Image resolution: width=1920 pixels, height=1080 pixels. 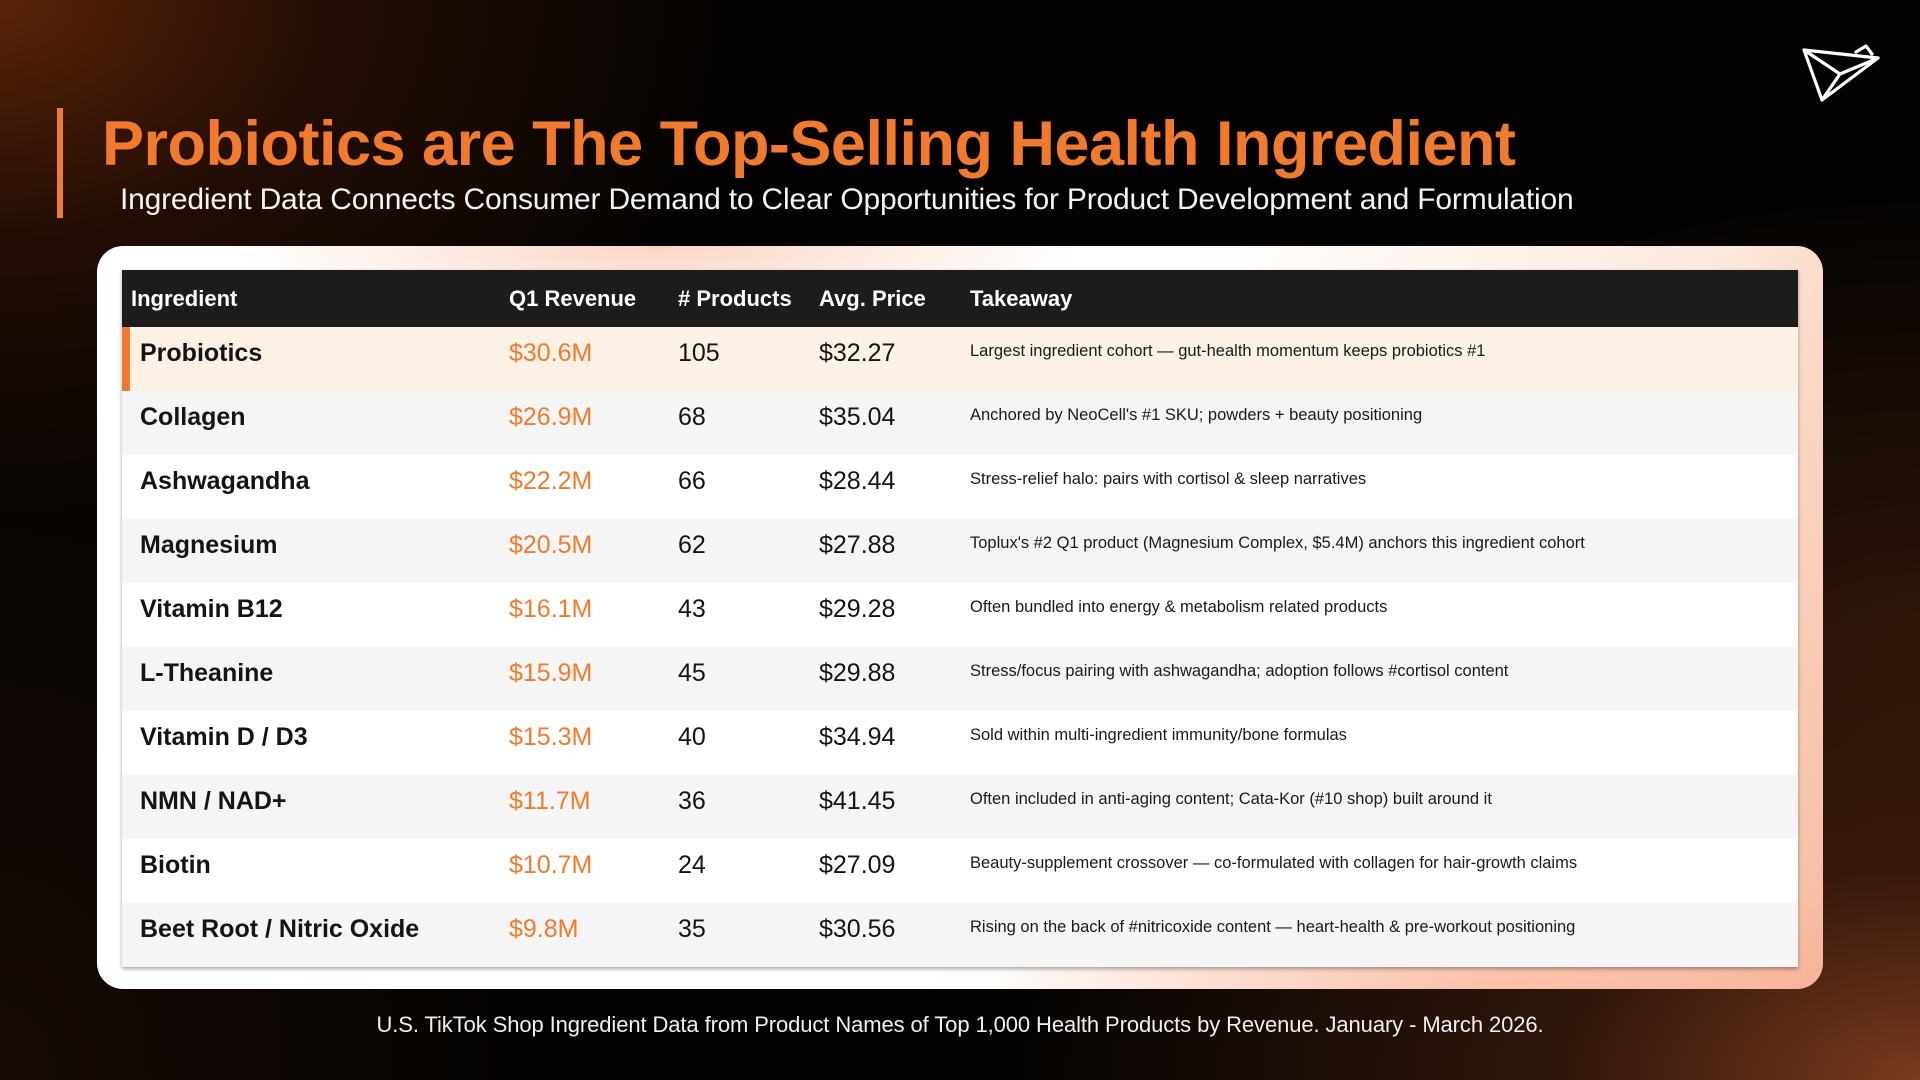 What do you see at coordinates (126, 359) in the screenshot?
I see `top-row-marker` at bounding box center [126, 359].